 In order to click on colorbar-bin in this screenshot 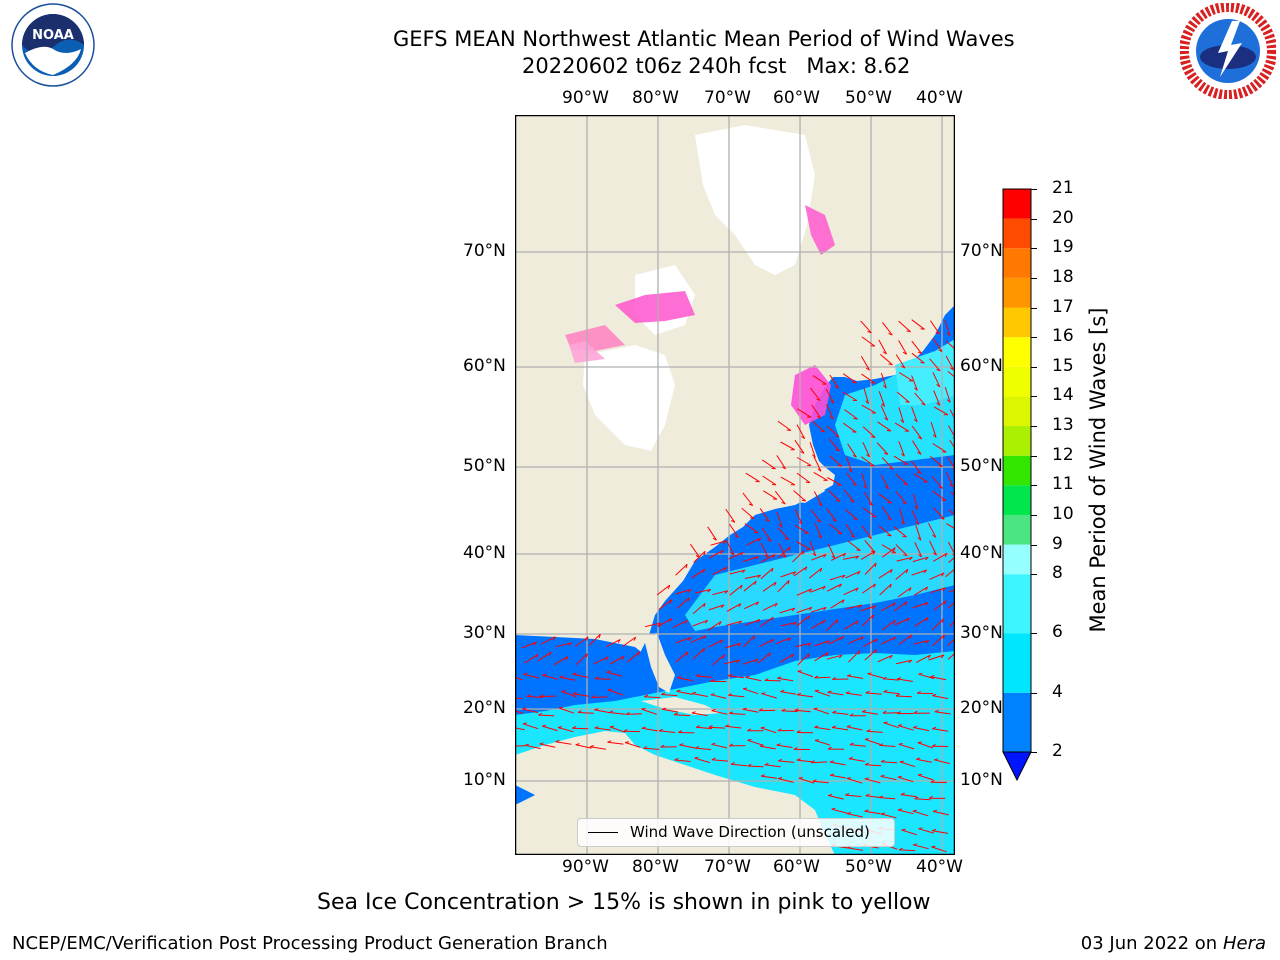, I will do `click(1017, 663)`.